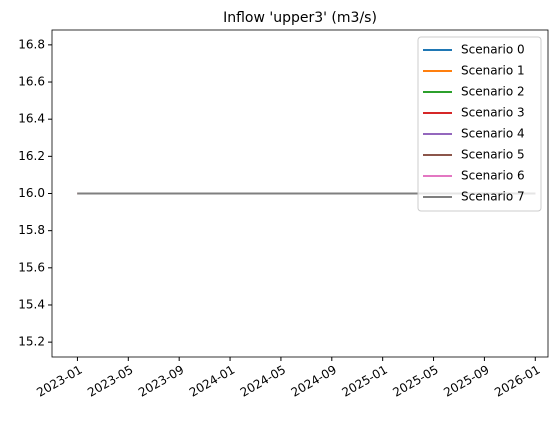  I want to click on y-tick-label: 15.8, so click(31, 230).